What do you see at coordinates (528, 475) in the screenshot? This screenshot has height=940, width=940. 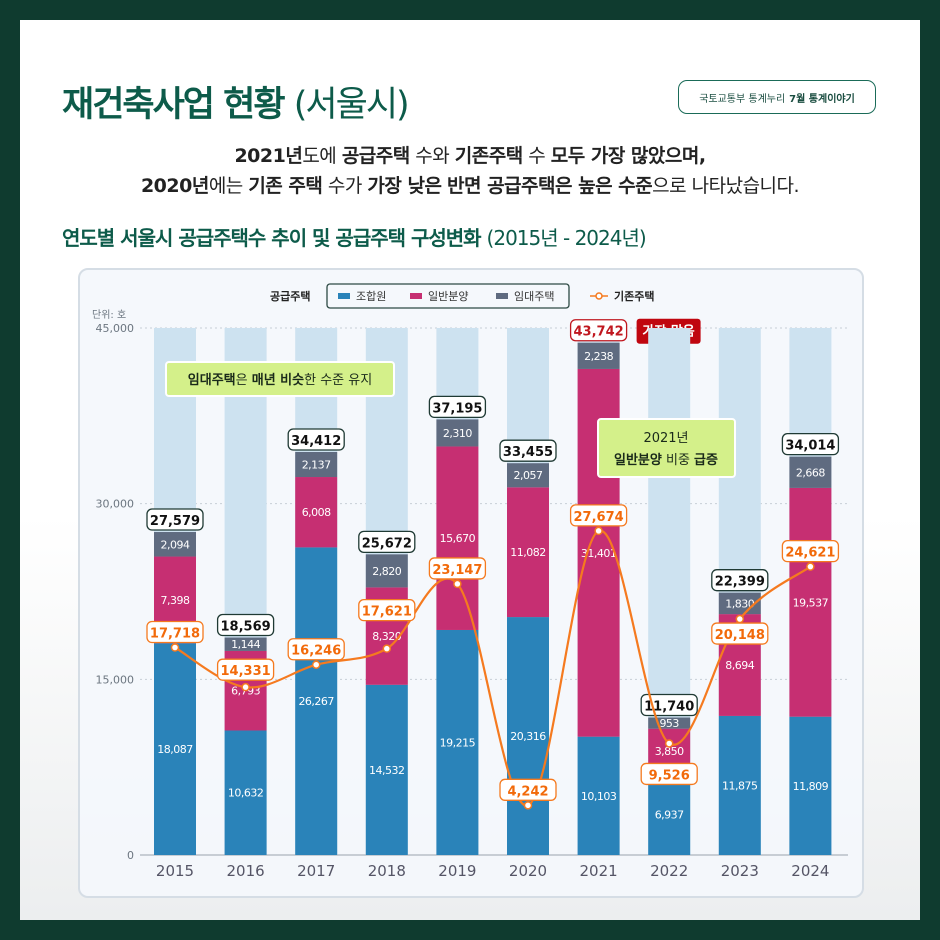 I see `bar-value-label: 2,057` at bounding box center [528, 475].